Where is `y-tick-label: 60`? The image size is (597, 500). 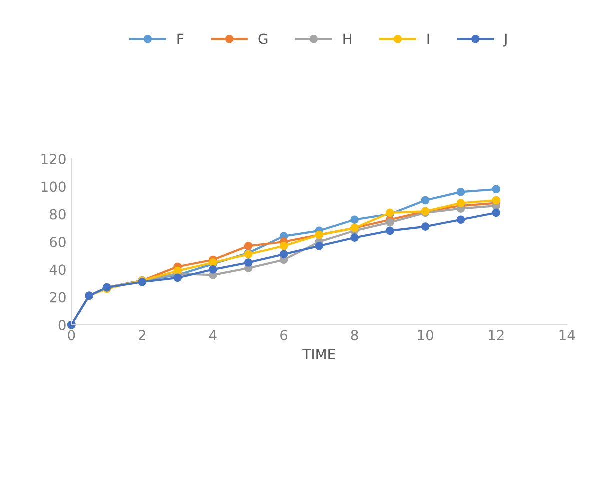 y-tick-label: 60 is located at coordinates (58, 242).